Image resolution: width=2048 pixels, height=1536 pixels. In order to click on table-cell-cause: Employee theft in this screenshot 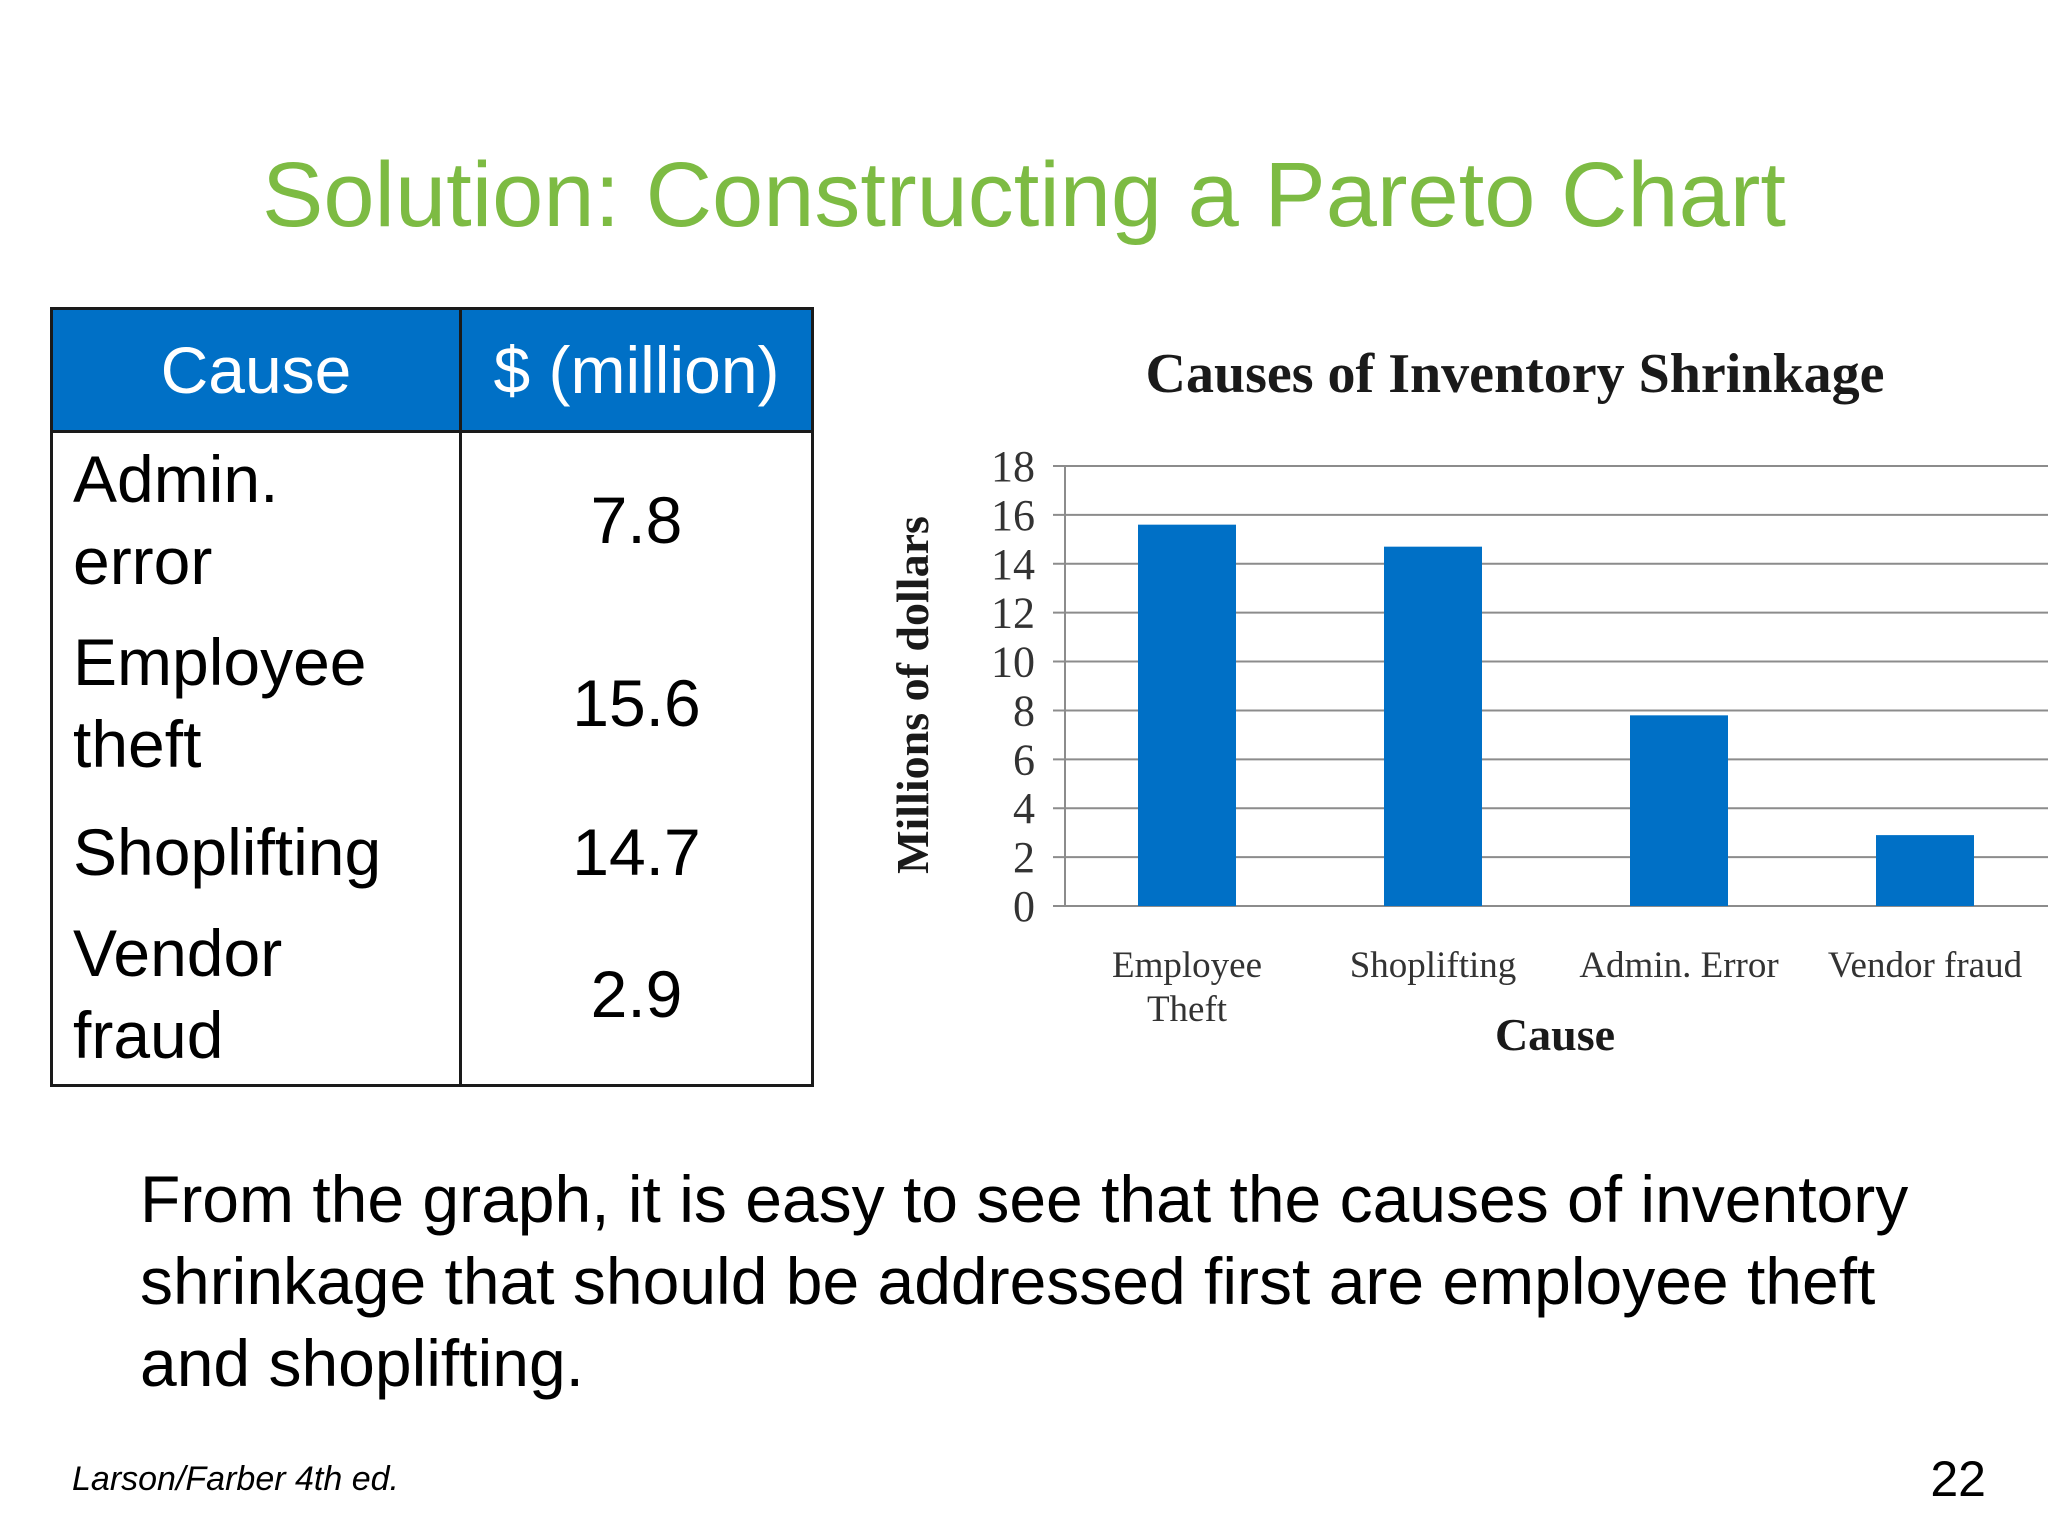, I will do `click(256, 703)`.